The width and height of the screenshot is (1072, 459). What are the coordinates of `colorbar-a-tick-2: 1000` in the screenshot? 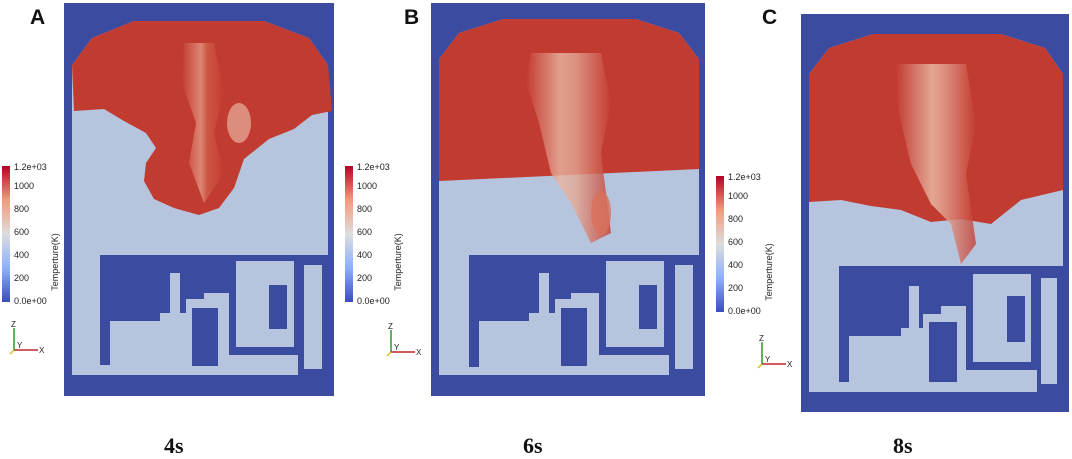 It's located at (24, 186).